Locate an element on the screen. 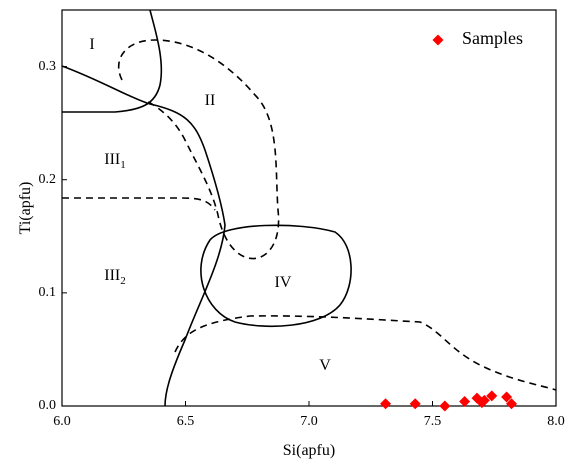  region-name: V is located at coordinates (325, 365).